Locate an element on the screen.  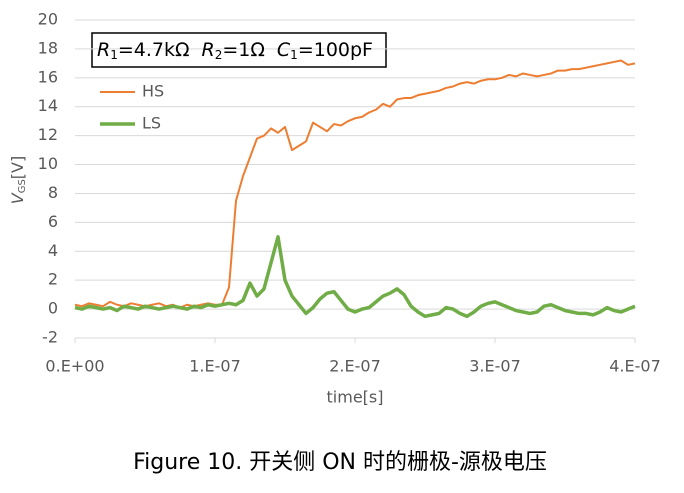
x-tick-label: 4.E-07 is located at coordinates (635, 366).